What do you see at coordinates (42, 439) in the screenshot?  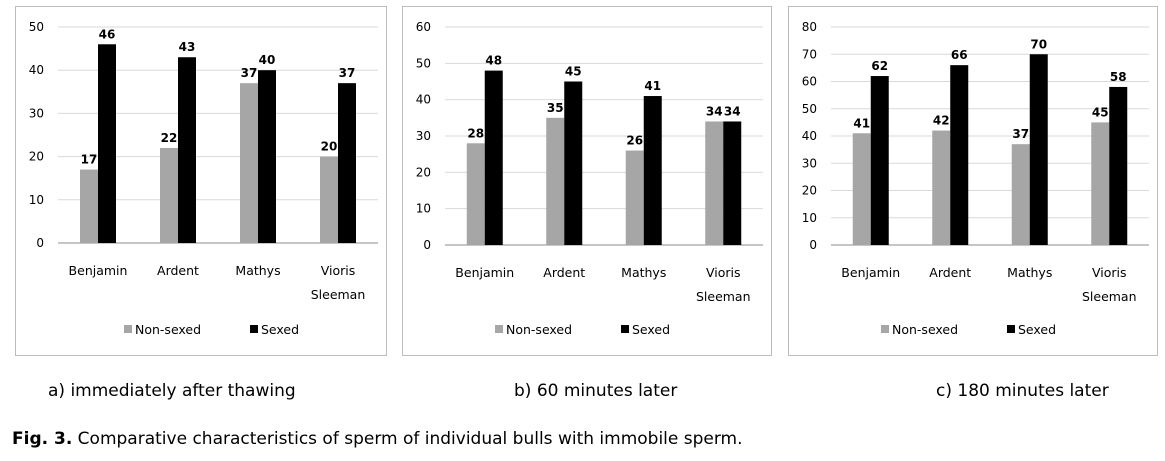 I see `figure-label: Fig. 3.` at bounding box center [42, 439].